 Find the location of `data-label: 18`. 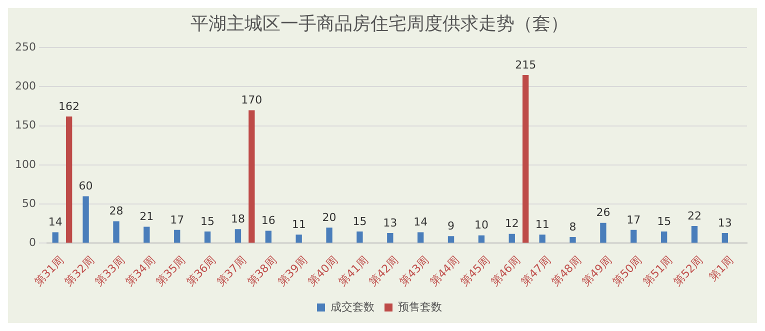

data-label: 18 is located at coordinates (237, 219).